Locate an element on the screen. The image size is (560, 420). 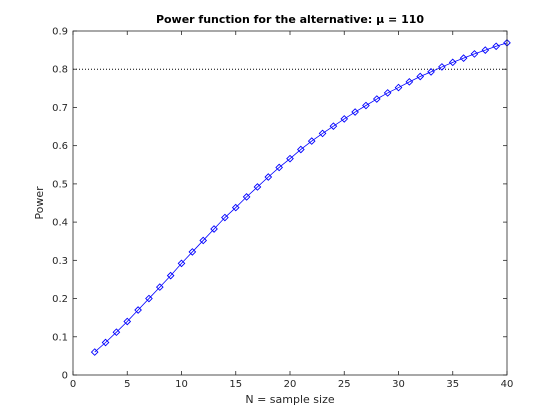
x-tick-label: 30 is located at coordinates (398, 384).